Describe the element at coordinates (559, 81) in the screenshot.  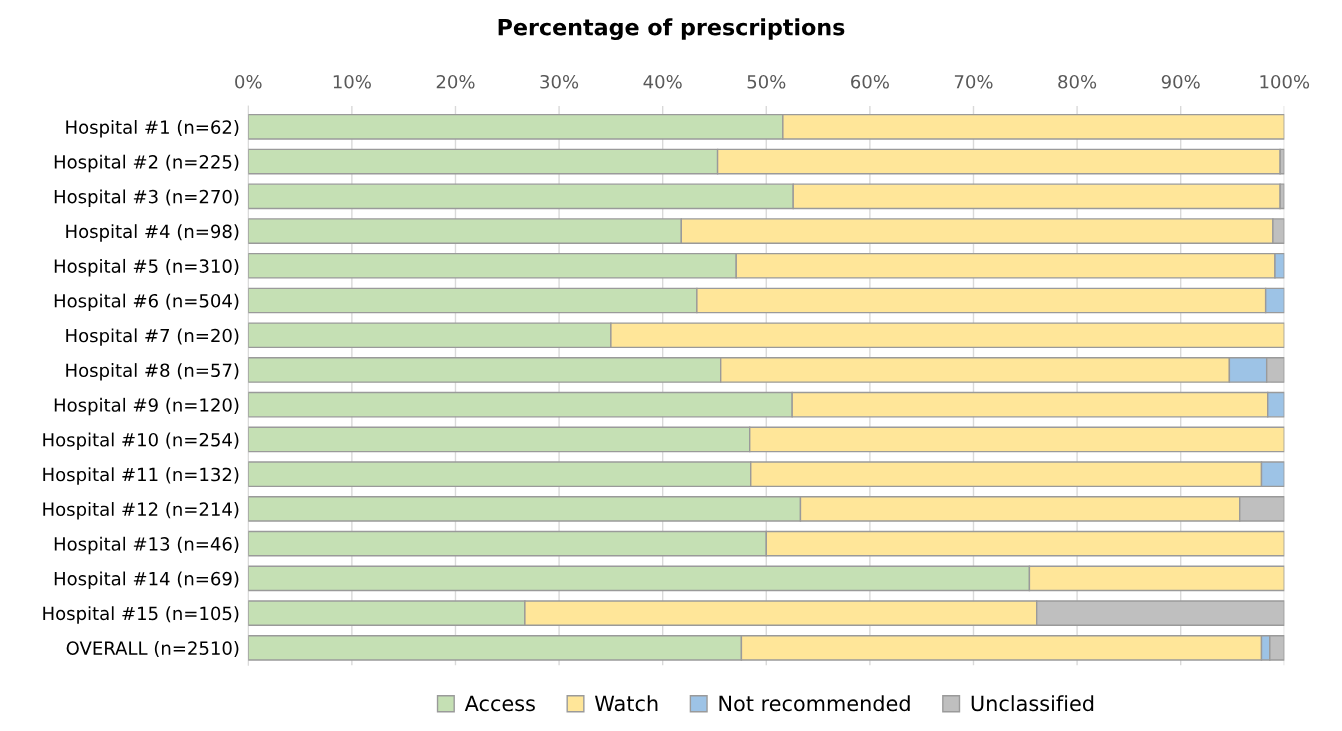
I see `x-tick-label: 30%` at that location.